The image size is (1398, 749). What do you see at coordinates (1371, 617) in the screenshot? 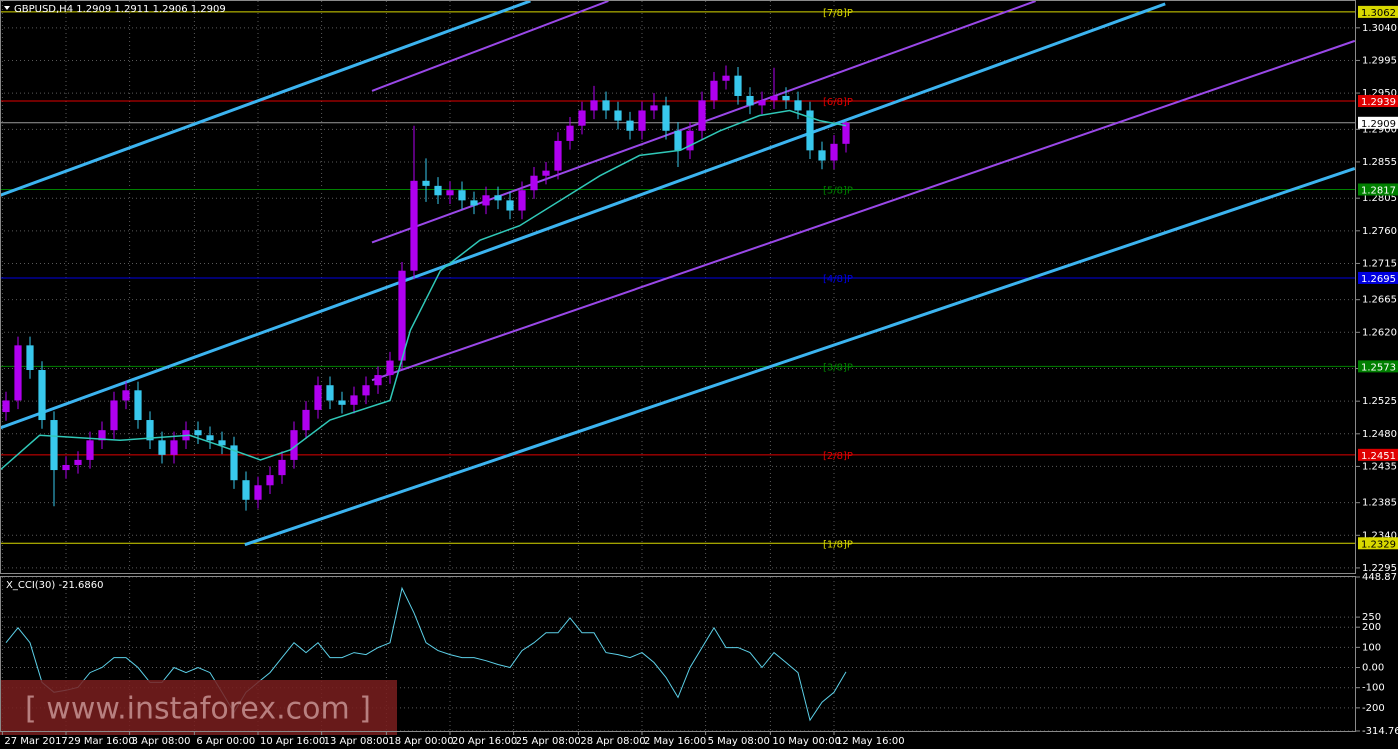
I see `y-tick-label: 250` at bounding box center [1371, 617].